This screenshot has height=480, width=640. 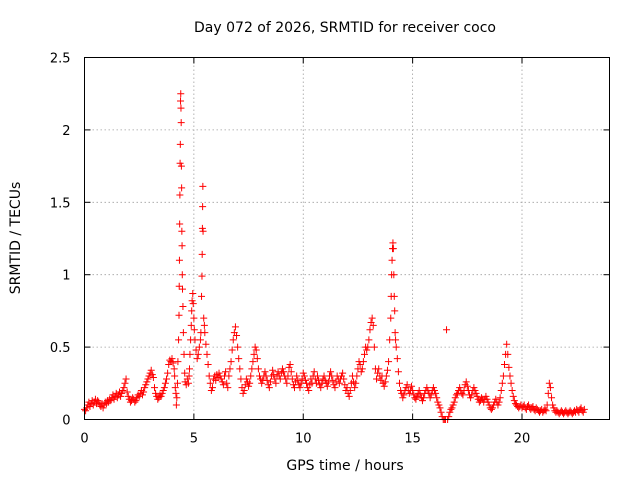 What do you see at coordinates (84, 439) in the screenshot?
I see `x-tick-label: 0` at bounding box center [84, 439].